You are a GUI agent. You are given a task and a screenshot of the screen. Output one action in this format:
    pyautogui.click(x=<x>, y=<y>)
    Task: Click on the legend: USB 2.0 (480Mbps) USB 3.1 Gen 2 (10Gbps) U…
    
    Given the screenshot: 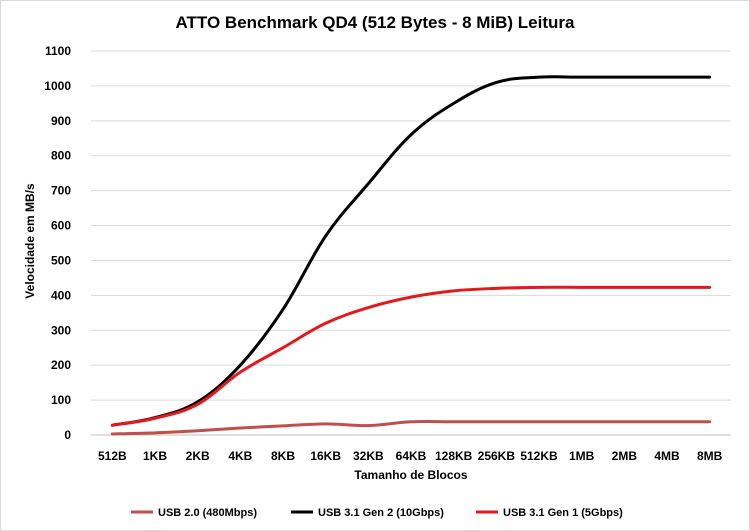 What is the action you would take?
    pyautogui.click(x=377, y=513)
    